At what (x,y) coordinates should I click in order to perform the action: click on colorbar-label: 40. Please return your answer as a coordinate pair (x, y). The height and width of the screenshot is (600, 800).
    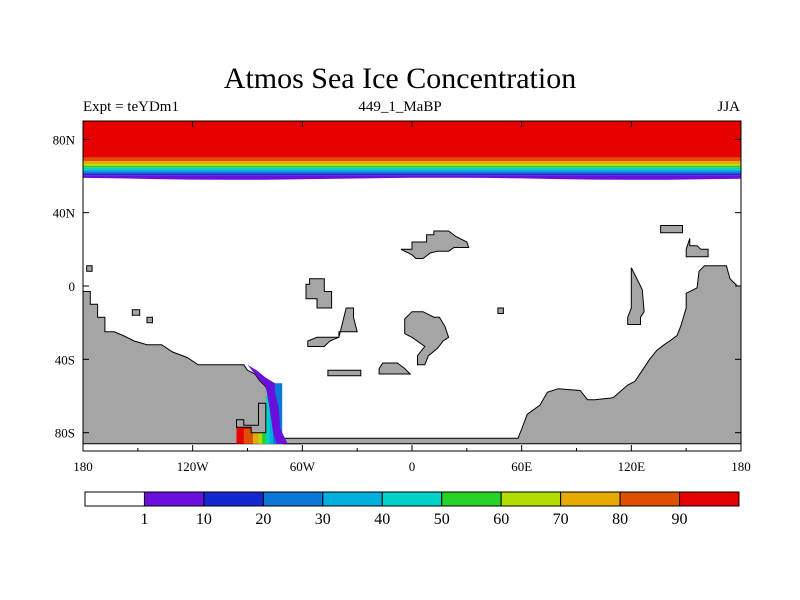
    Looking at the image, I should click on (382, 519).